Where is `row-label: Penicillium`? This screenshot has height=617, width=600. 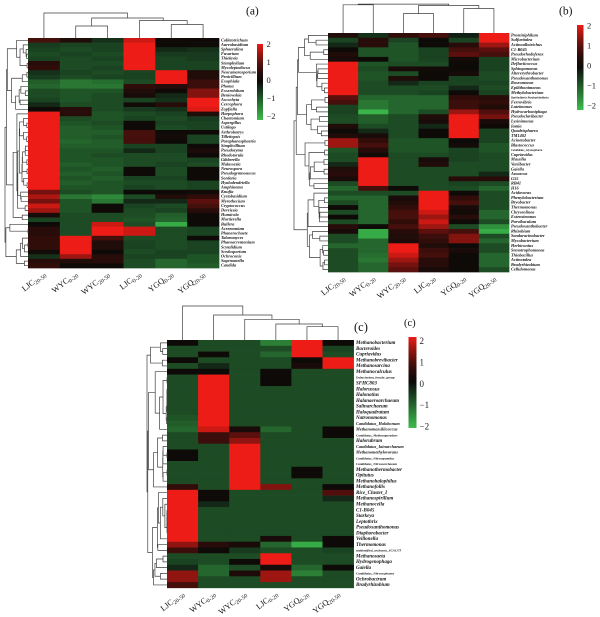 row-label: Penicillium is located at coordinates (231, 76).